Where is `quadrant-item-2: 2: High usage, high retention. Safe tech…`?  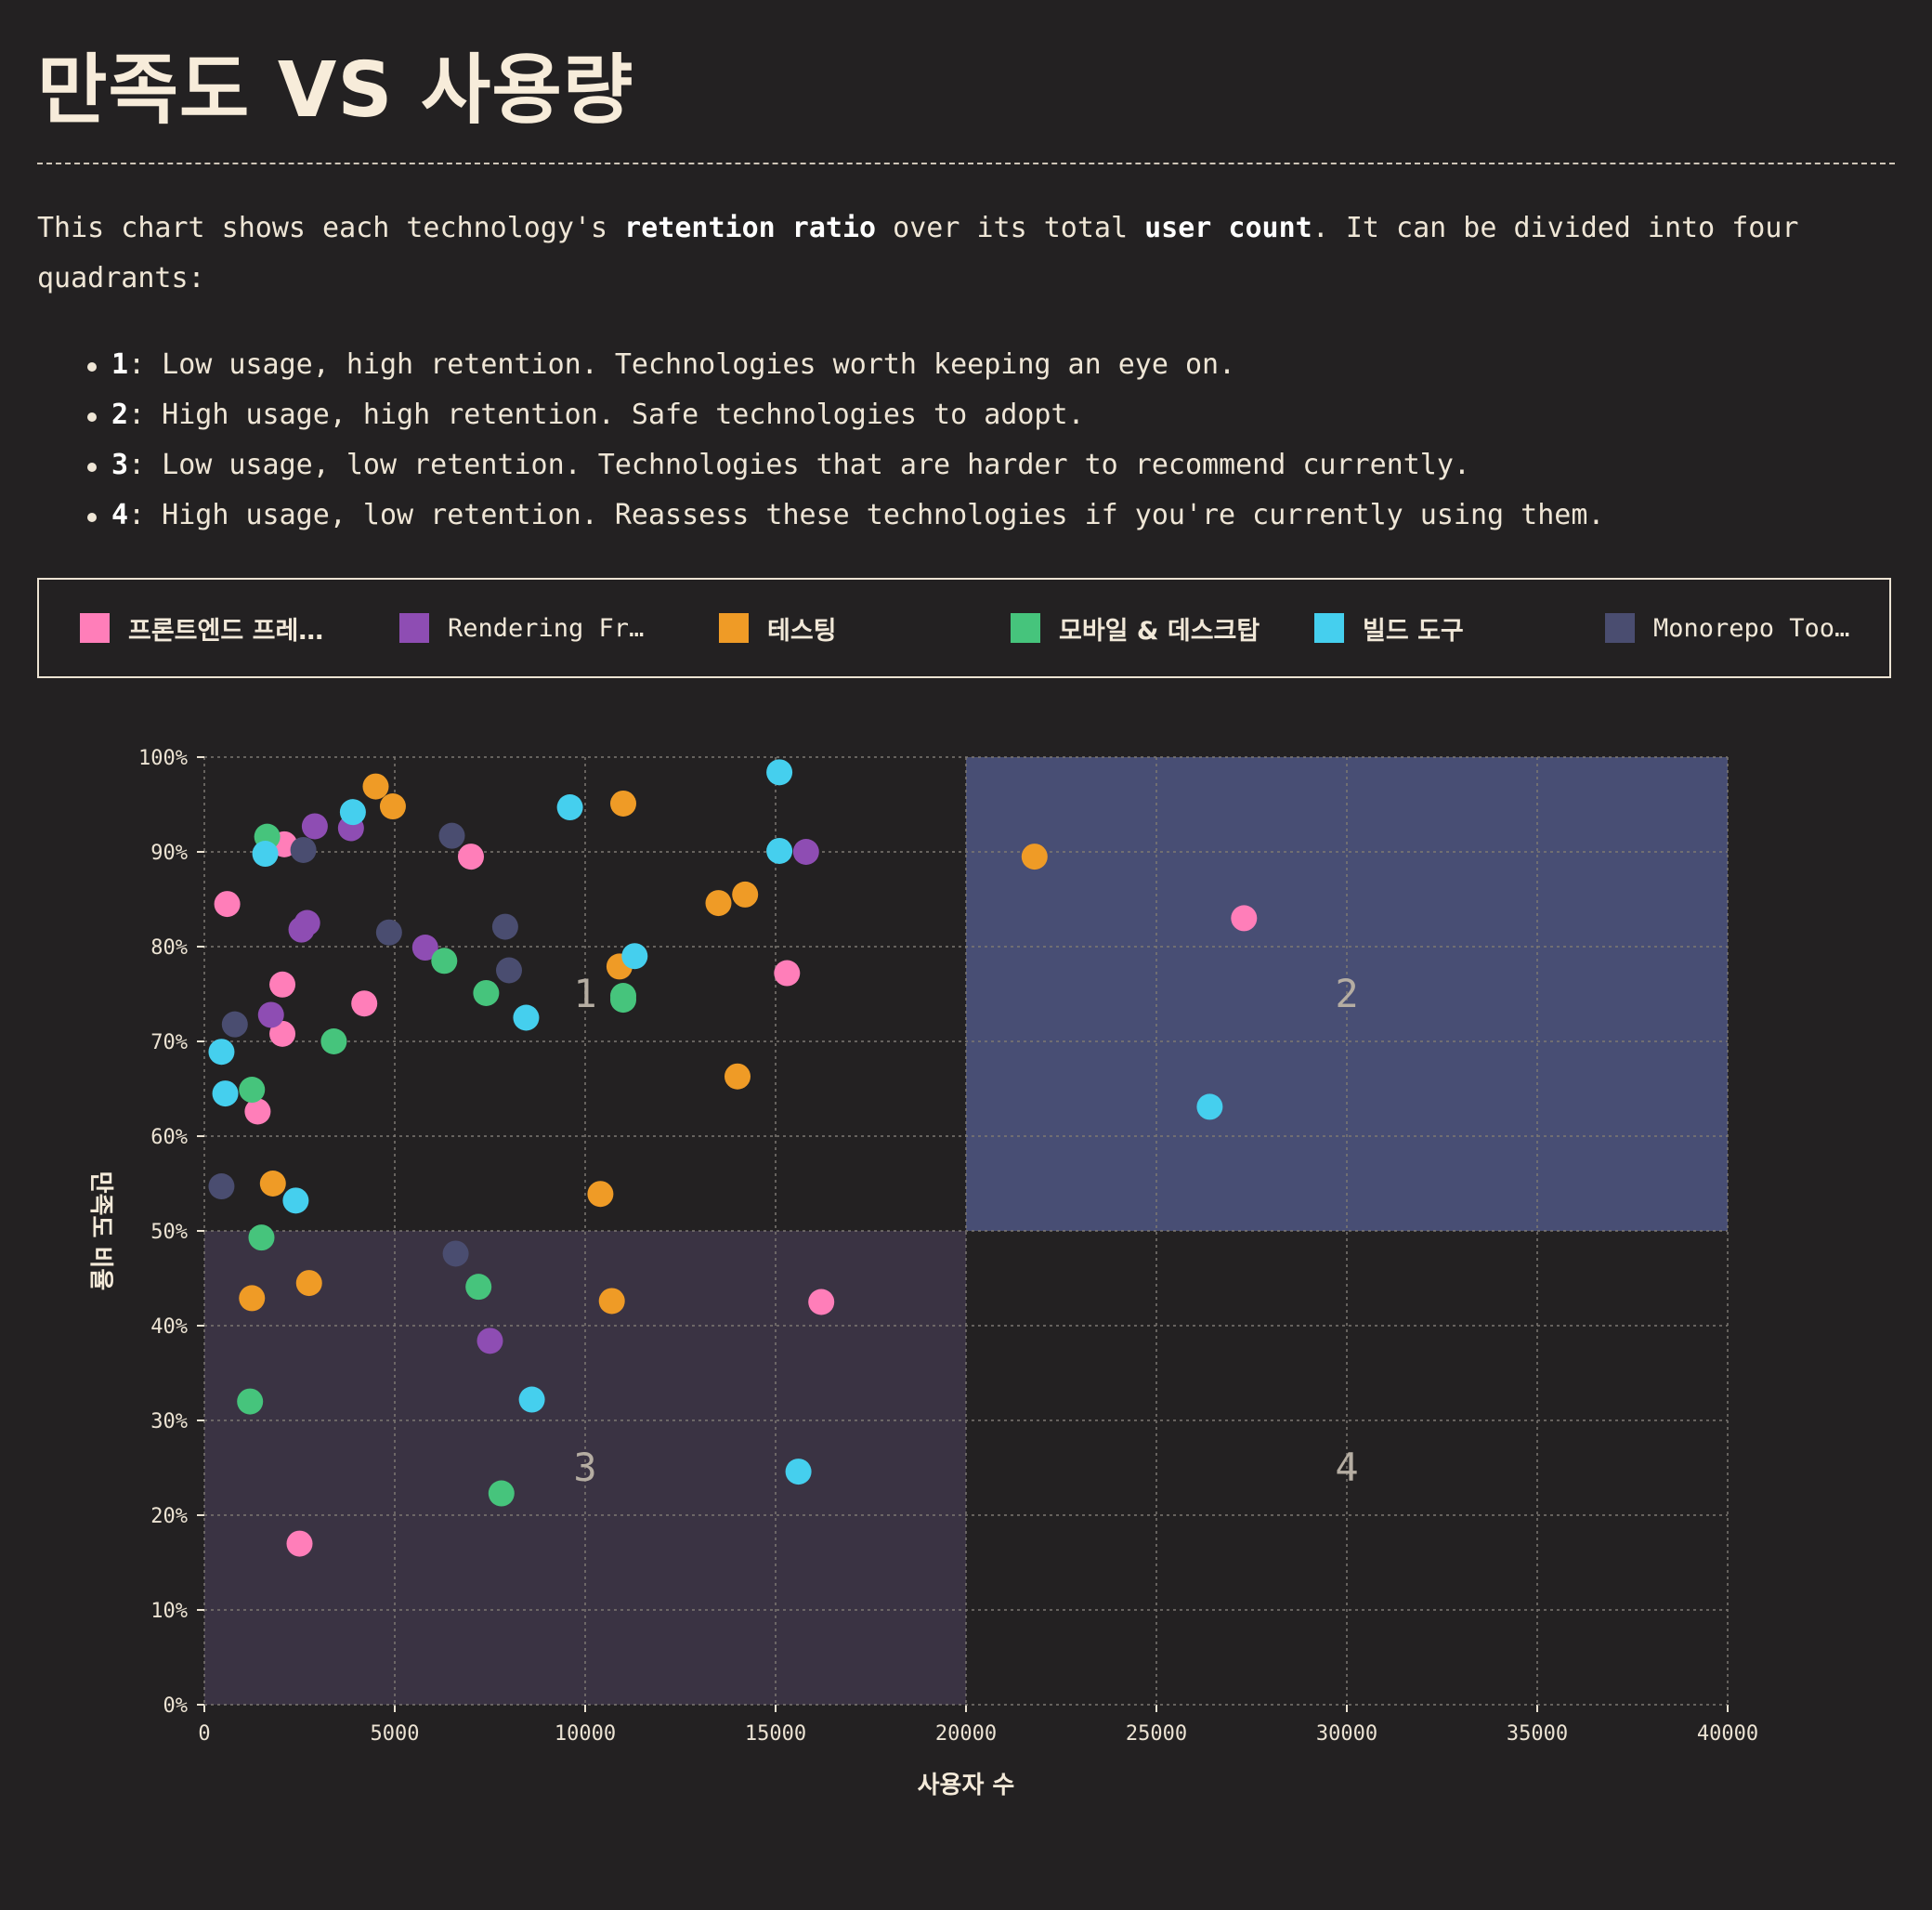
quadrant-item-2: 2: High usage, high retention. Safe tech… is located at coordinates (844, 415).